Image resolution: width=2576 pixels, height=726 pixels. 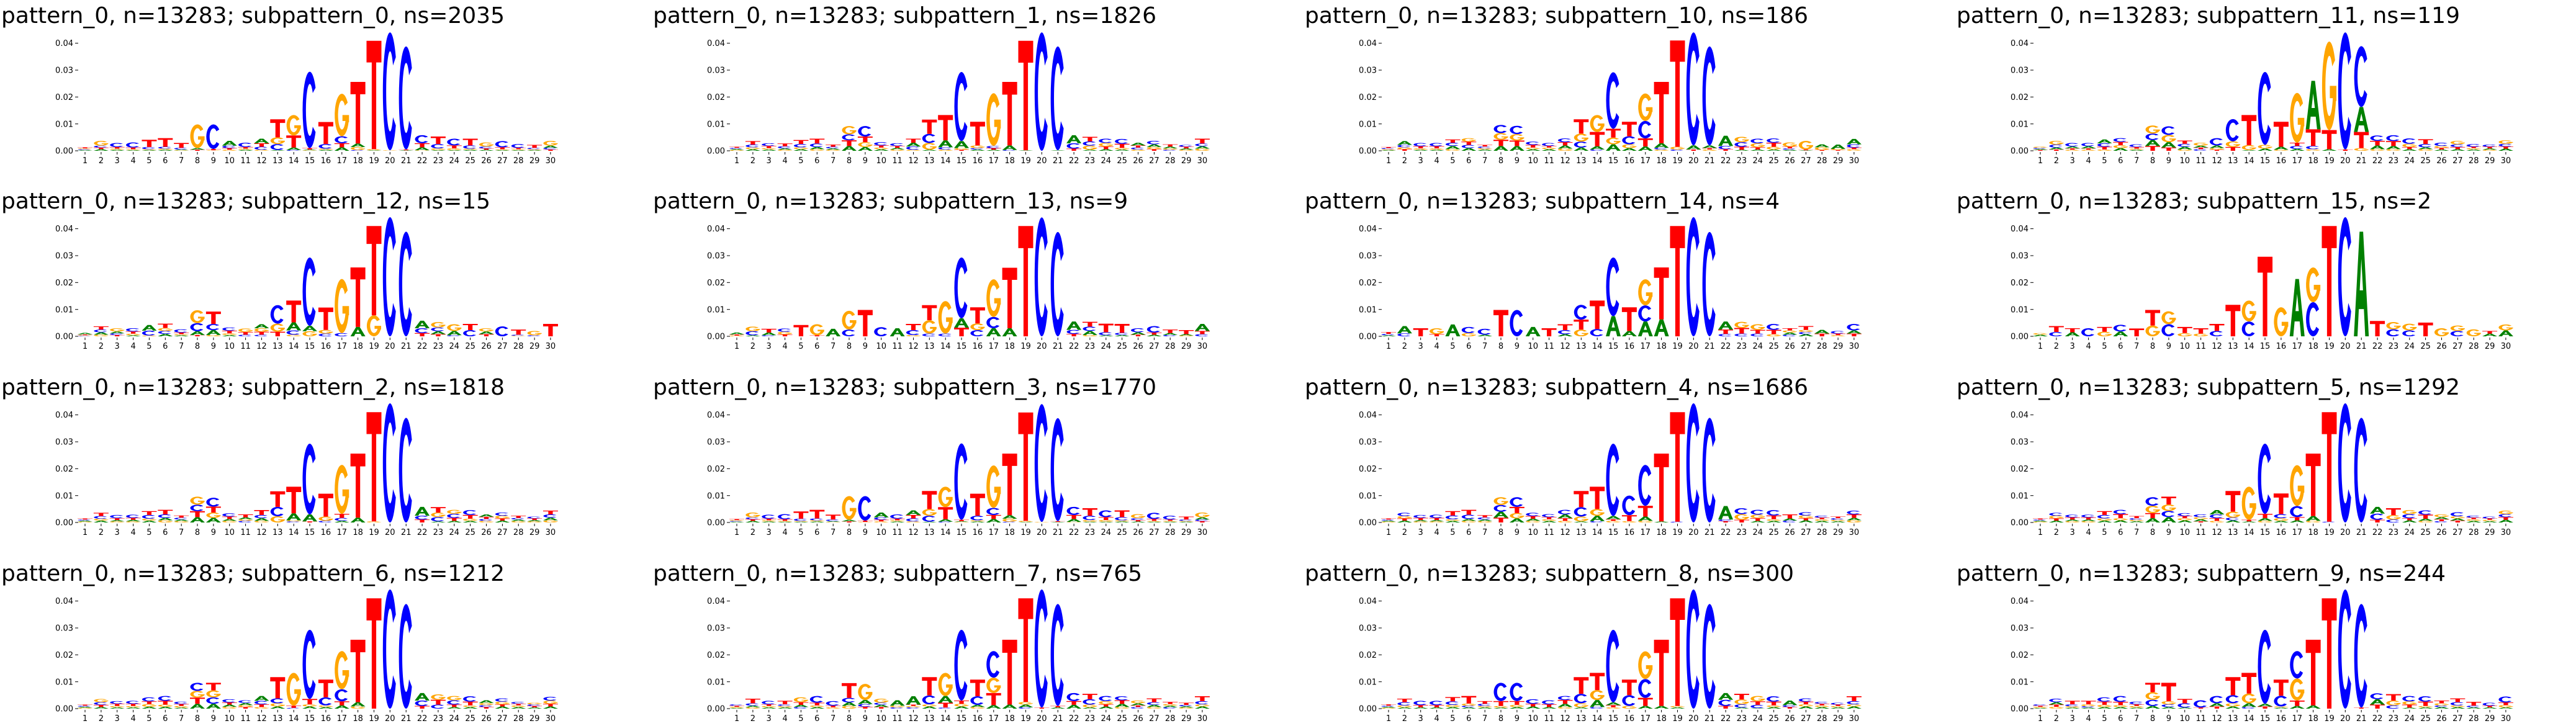 What do you see at coordinates (2345, 161) in the screenshot?
I see `x-tick-label: 20` at bounding box center [2345, 161].